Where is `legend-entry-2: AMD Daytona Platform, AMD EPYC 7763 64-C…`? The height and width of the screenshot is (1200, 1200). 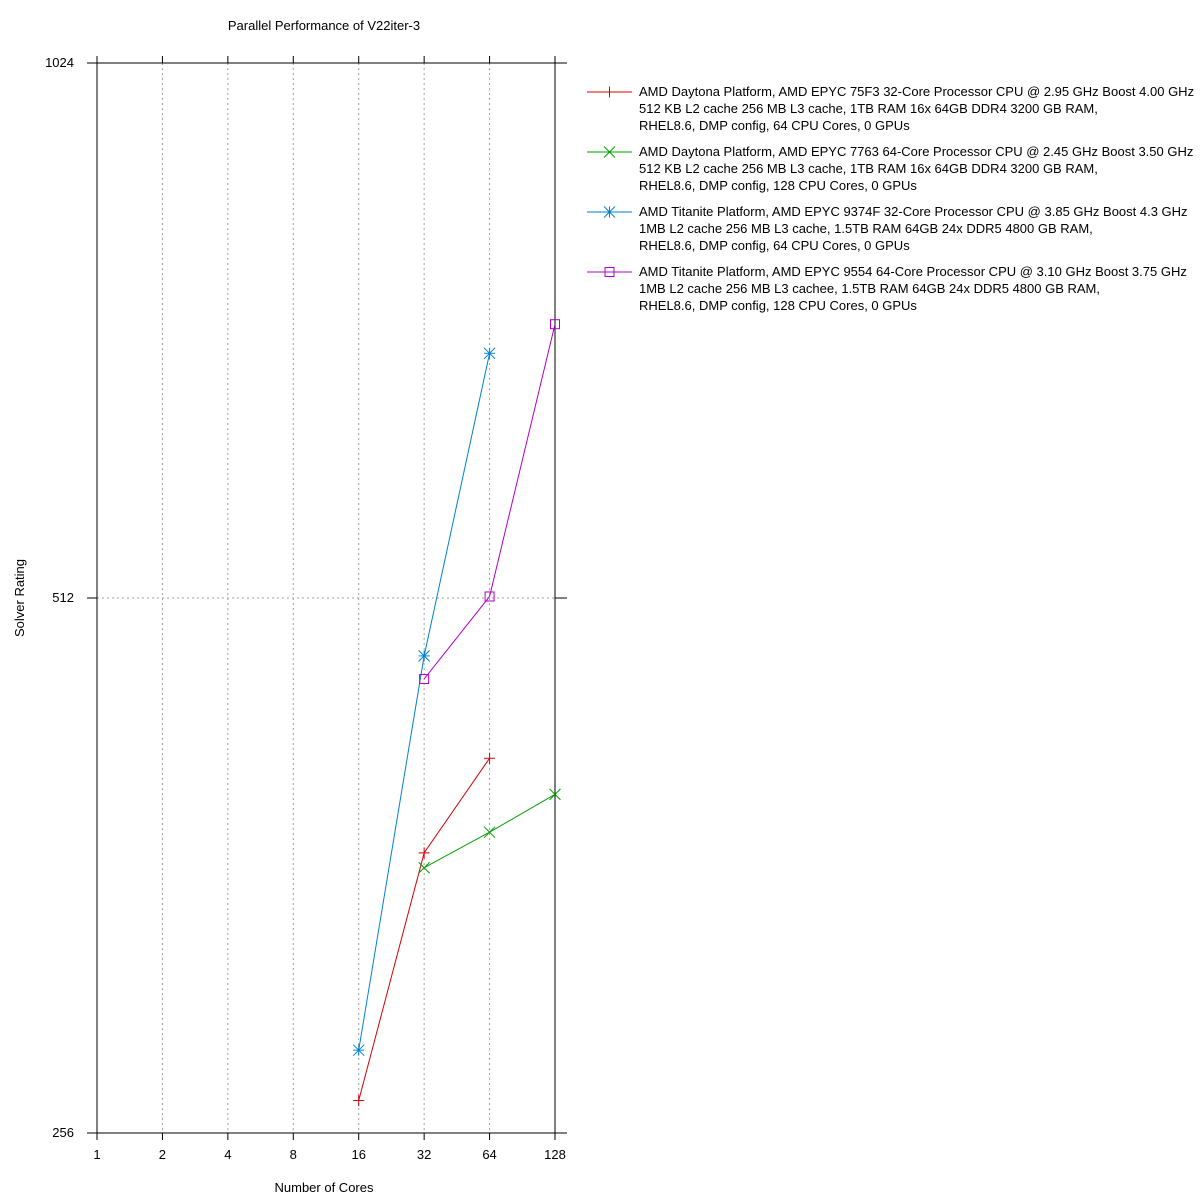 legend-entry-2: AMD Daytona Platform, AMD EPYC 7763 64-C… is located at coordinates (890, 168).